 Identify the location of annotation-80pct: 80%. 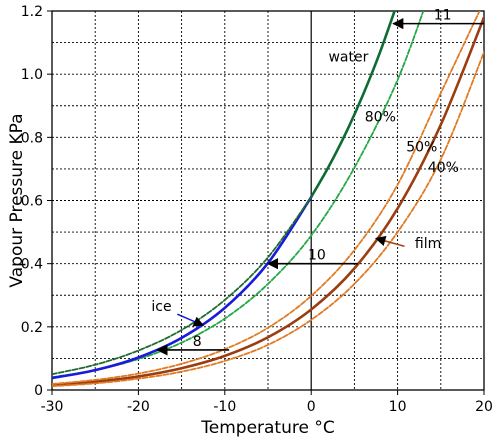
(380, 118).